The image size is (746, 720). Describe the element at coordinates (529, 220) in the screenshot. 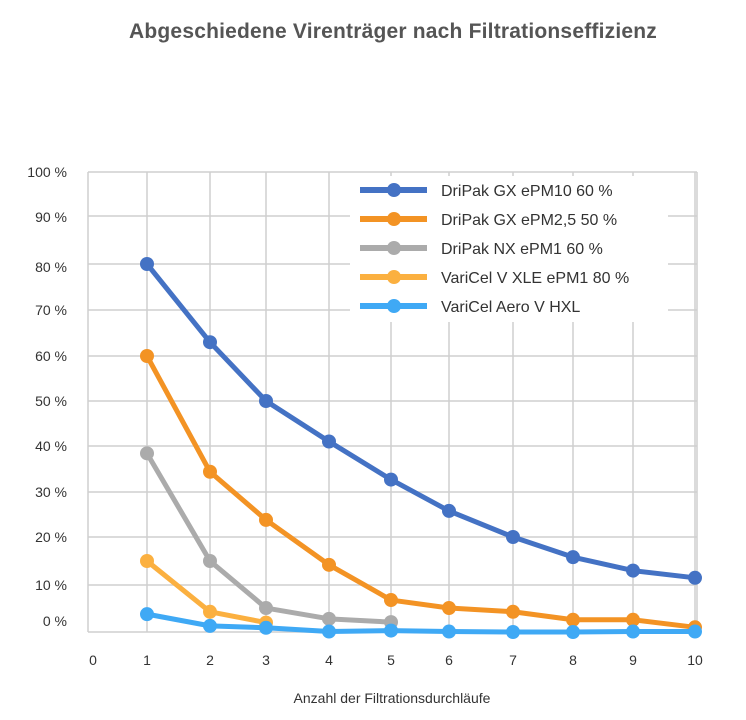

I see `legend-label: DriPak GX ePM2,5 50 %` at that location.